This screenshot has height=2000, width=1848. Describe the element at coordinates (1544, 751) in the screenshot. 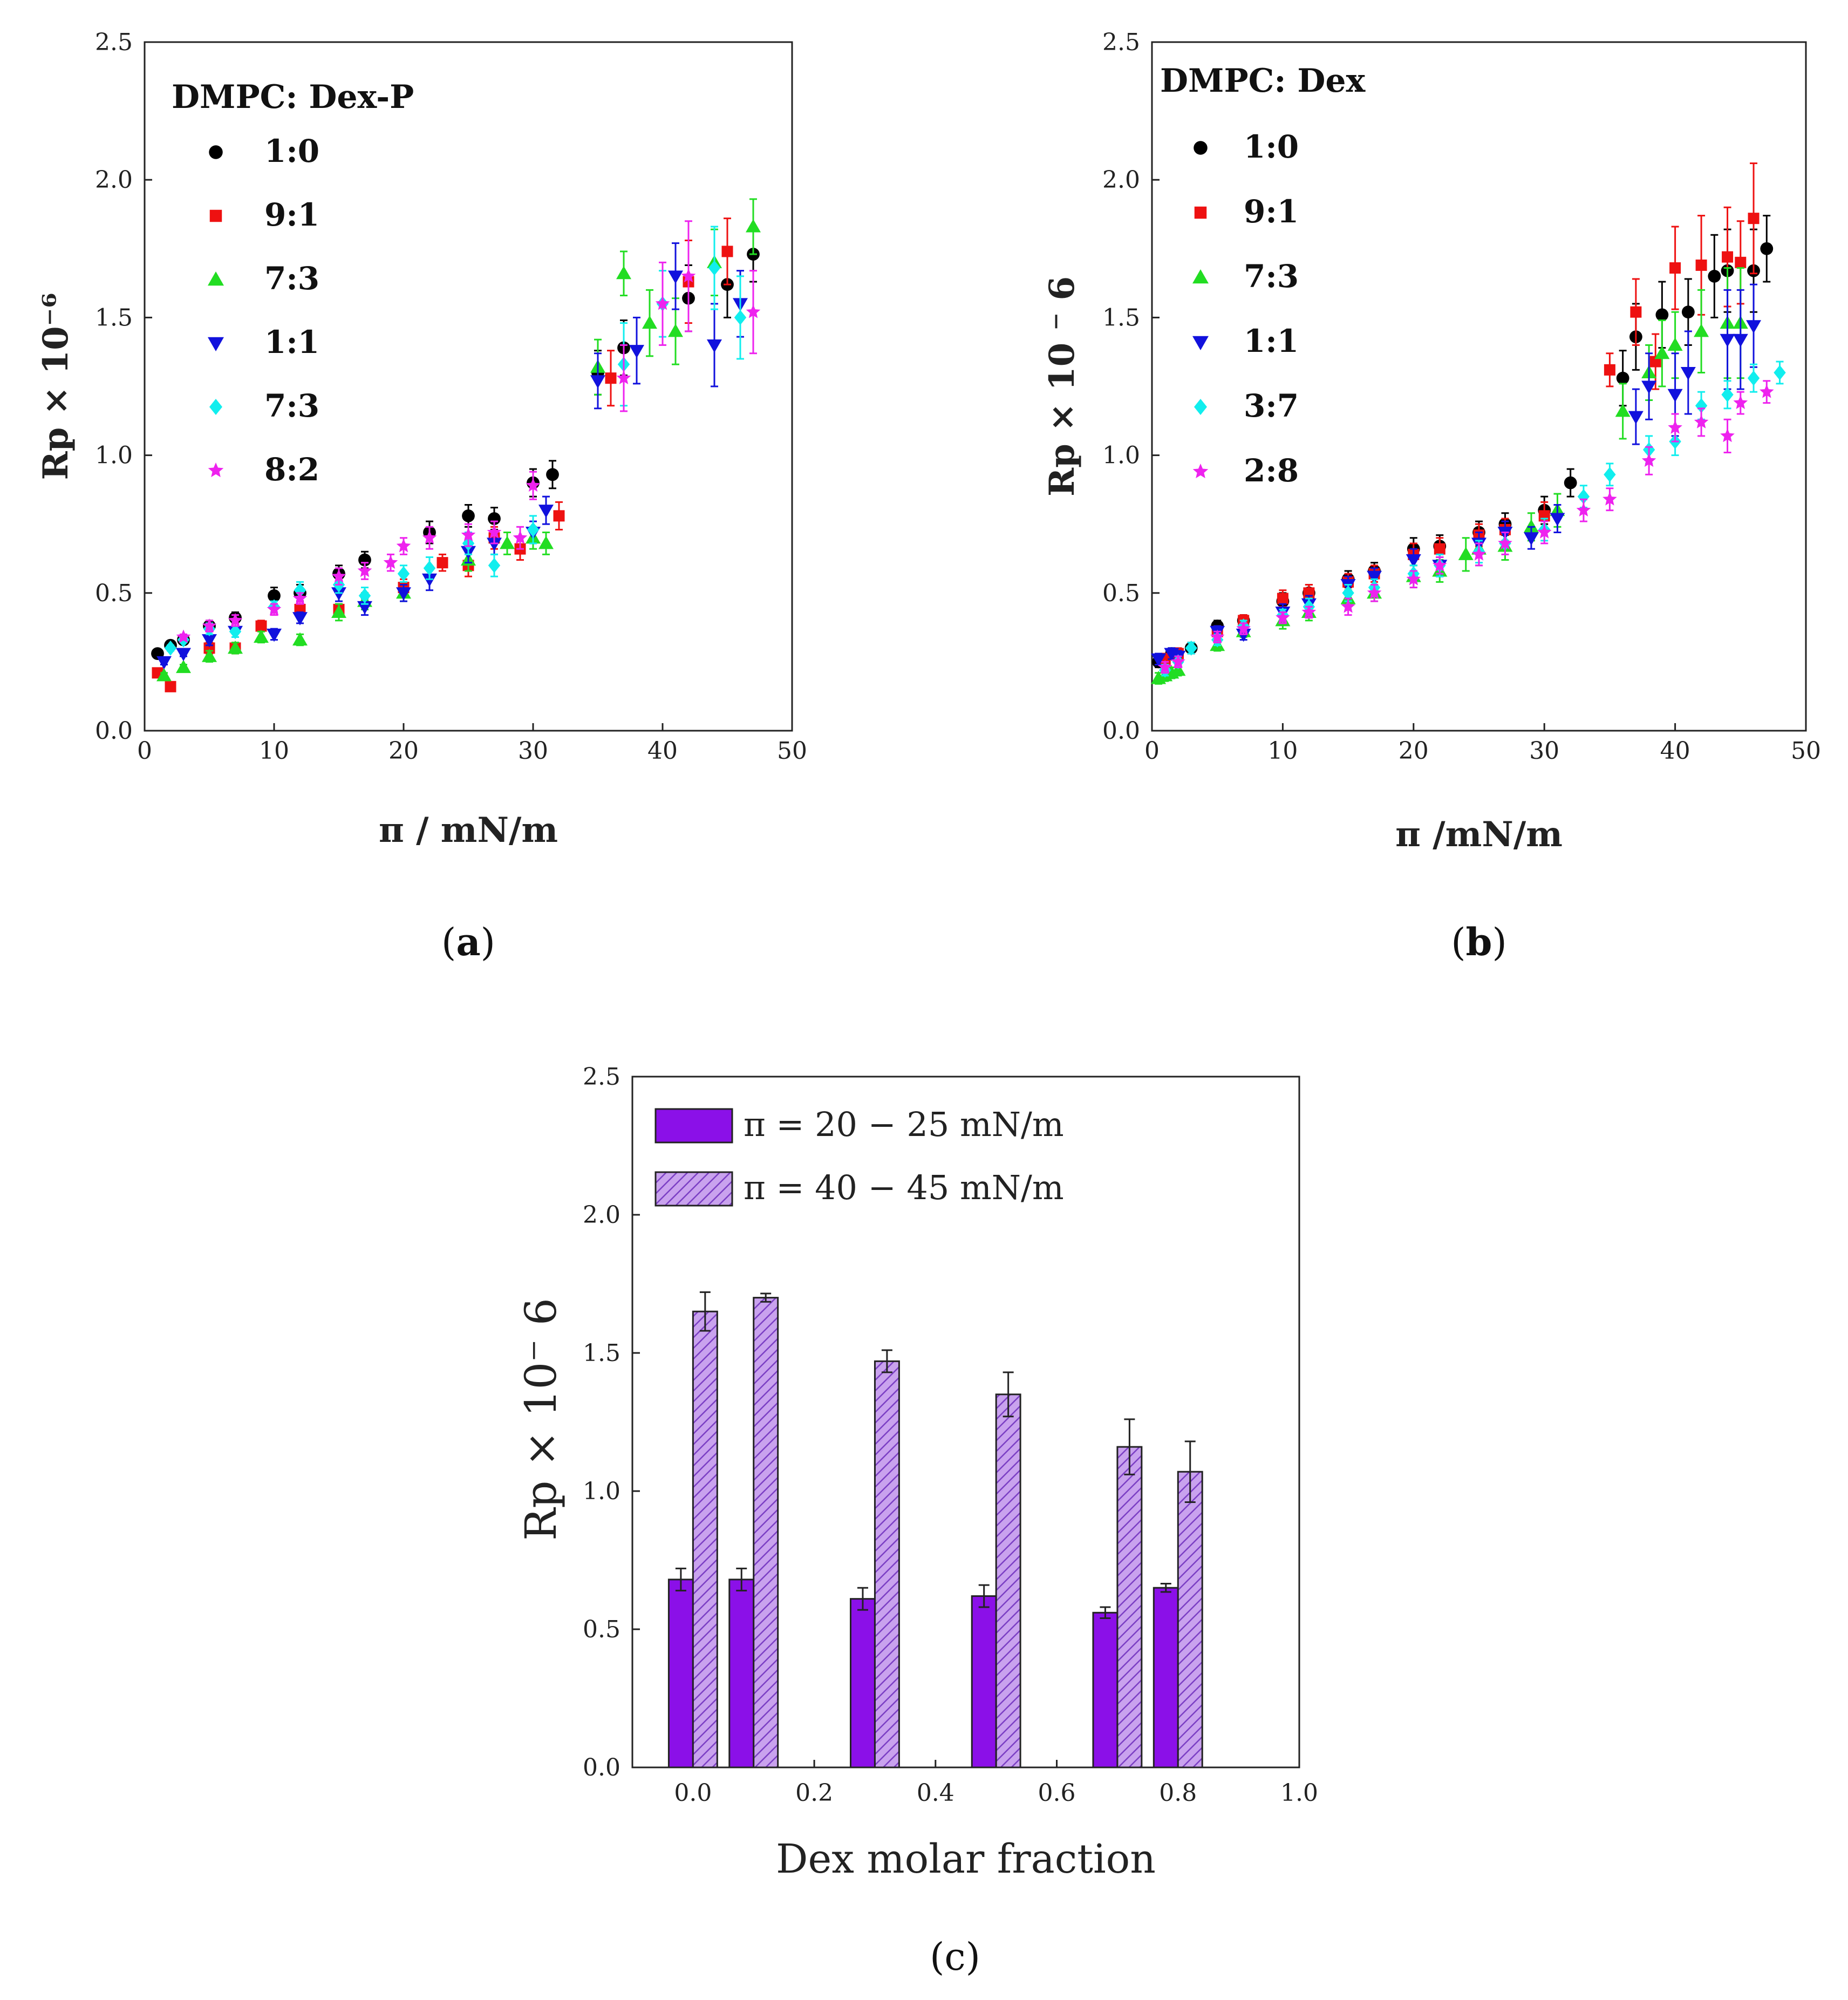

I see `x-tick-label: 30` at that location.